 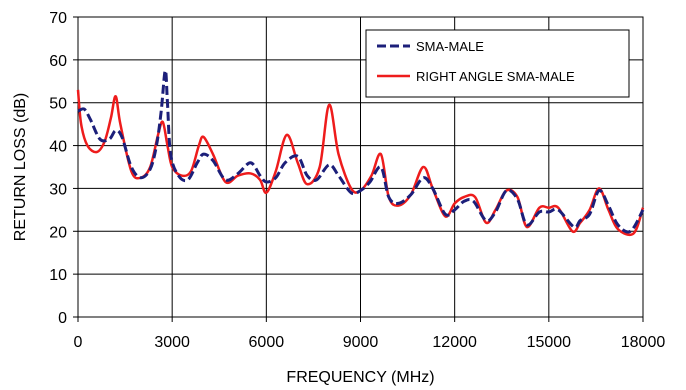 I want to click on legend-box, so click(x=497, y=63).